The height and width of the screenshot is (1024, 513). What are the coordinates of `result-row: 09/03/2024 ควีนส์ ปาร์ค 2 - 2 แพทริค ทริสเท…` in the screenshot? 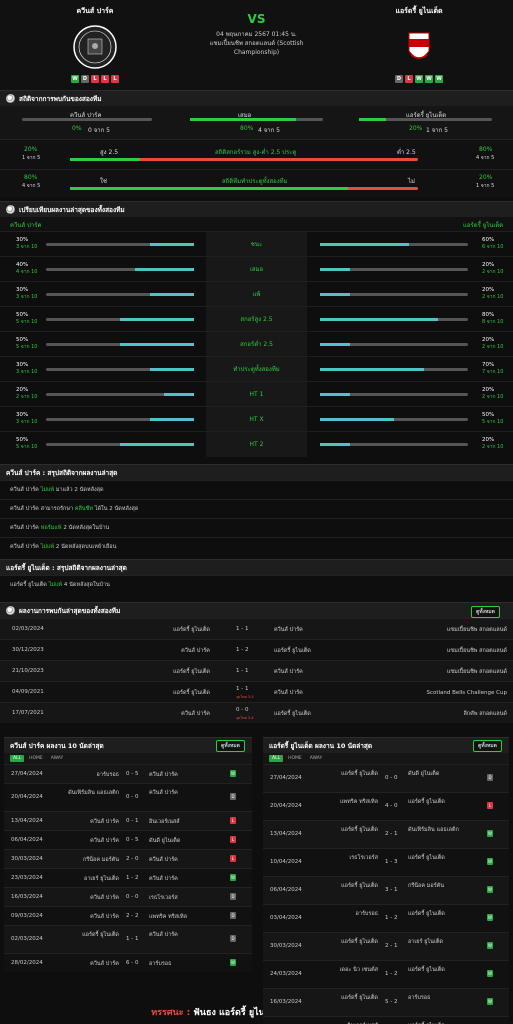 It's located at (128, 915).